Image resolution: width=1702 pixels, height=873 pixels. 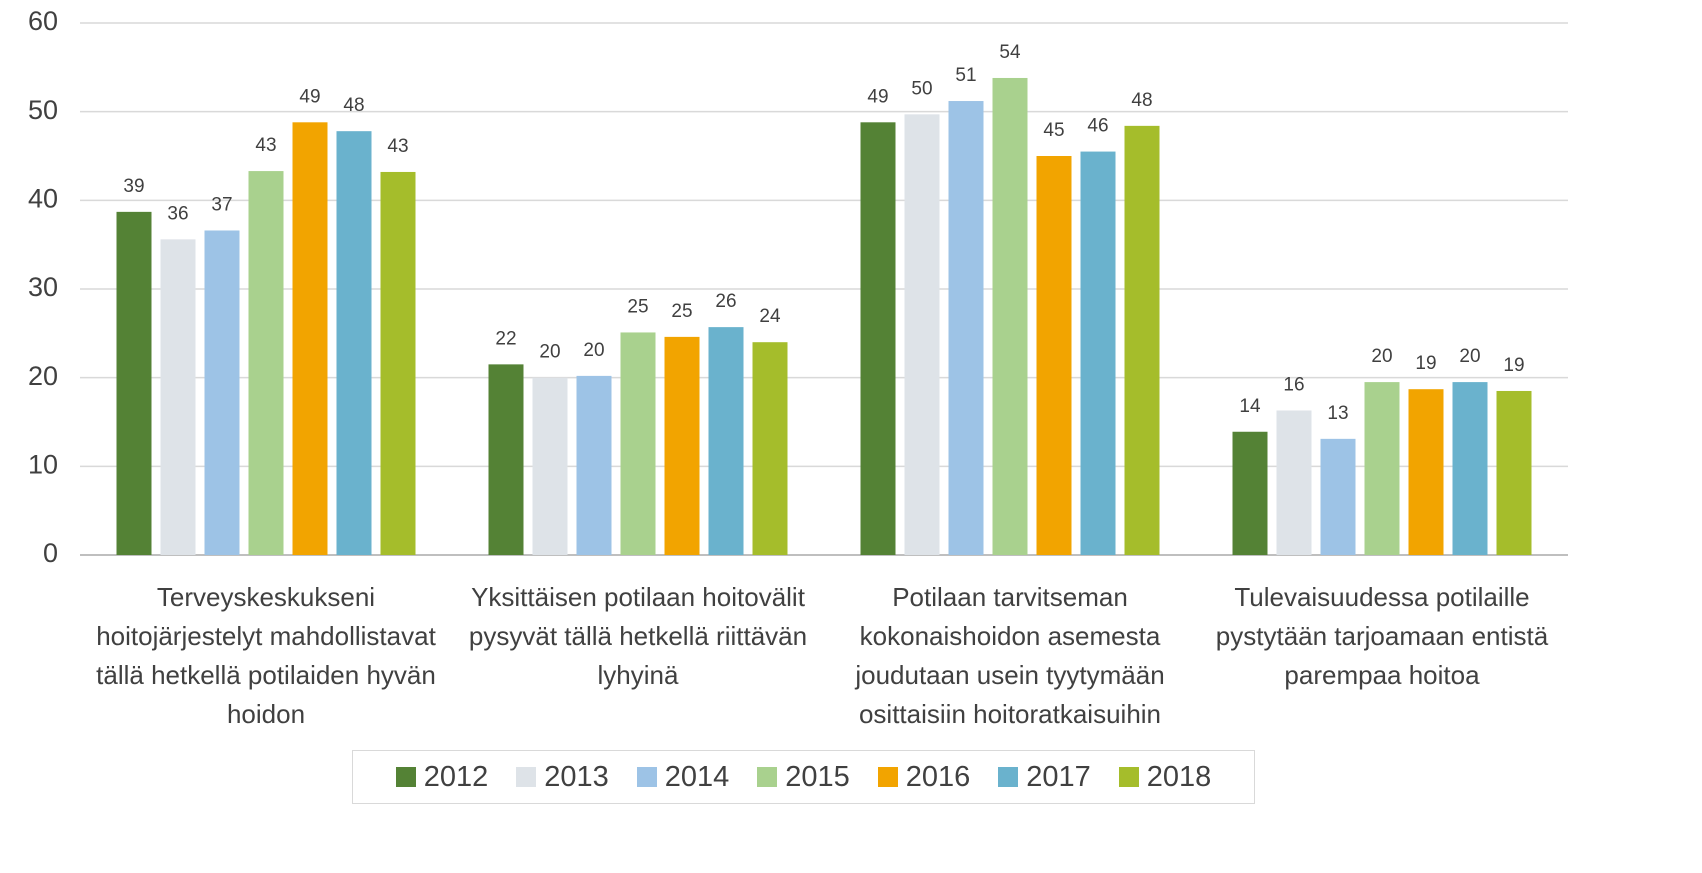 I want to click on data-label: 37, so click(x=221, y=204).